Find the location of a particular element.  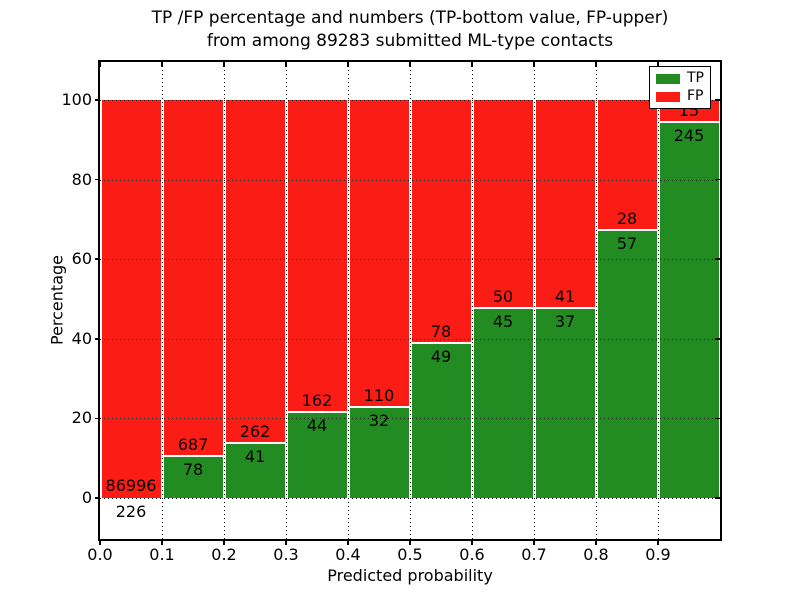

bar-count-label-tp: 32 is located at coordinates (379, 421).